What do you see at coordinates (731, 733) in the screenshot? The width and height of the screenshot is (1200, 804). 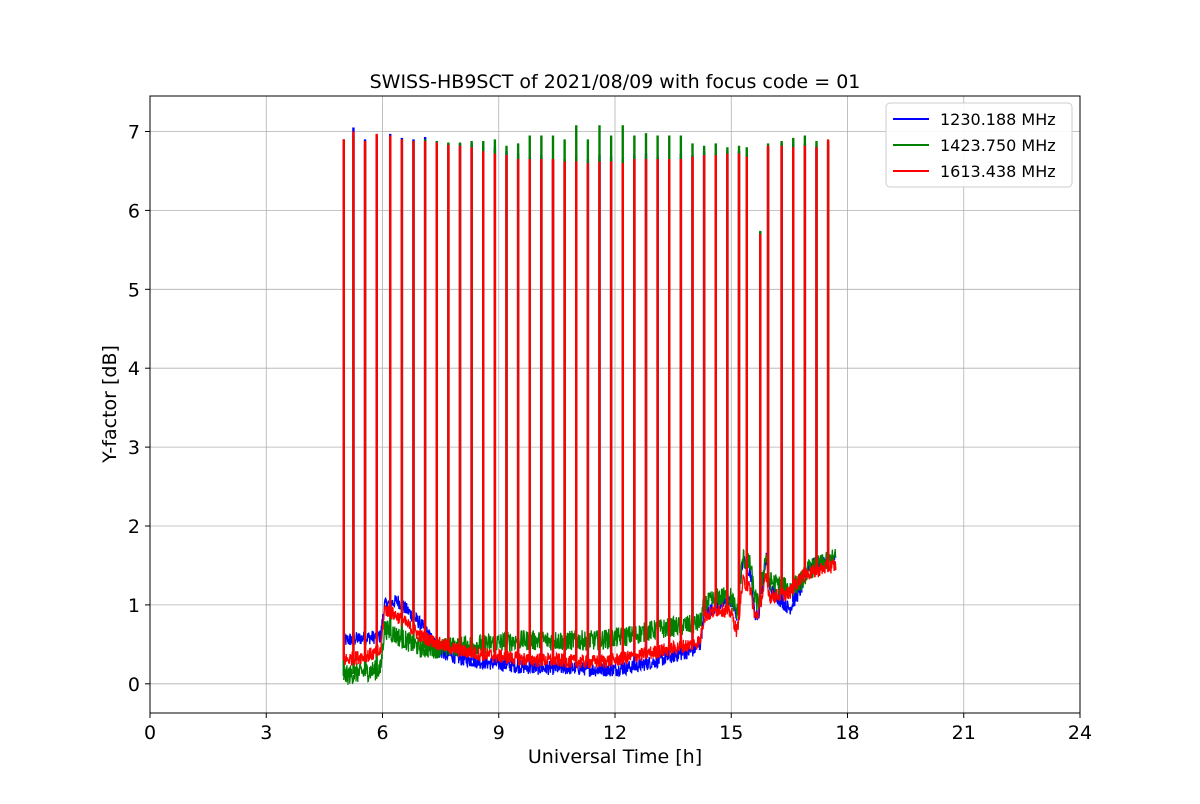 I see `x-tick-label: 15` at bounding box center [731, 733].